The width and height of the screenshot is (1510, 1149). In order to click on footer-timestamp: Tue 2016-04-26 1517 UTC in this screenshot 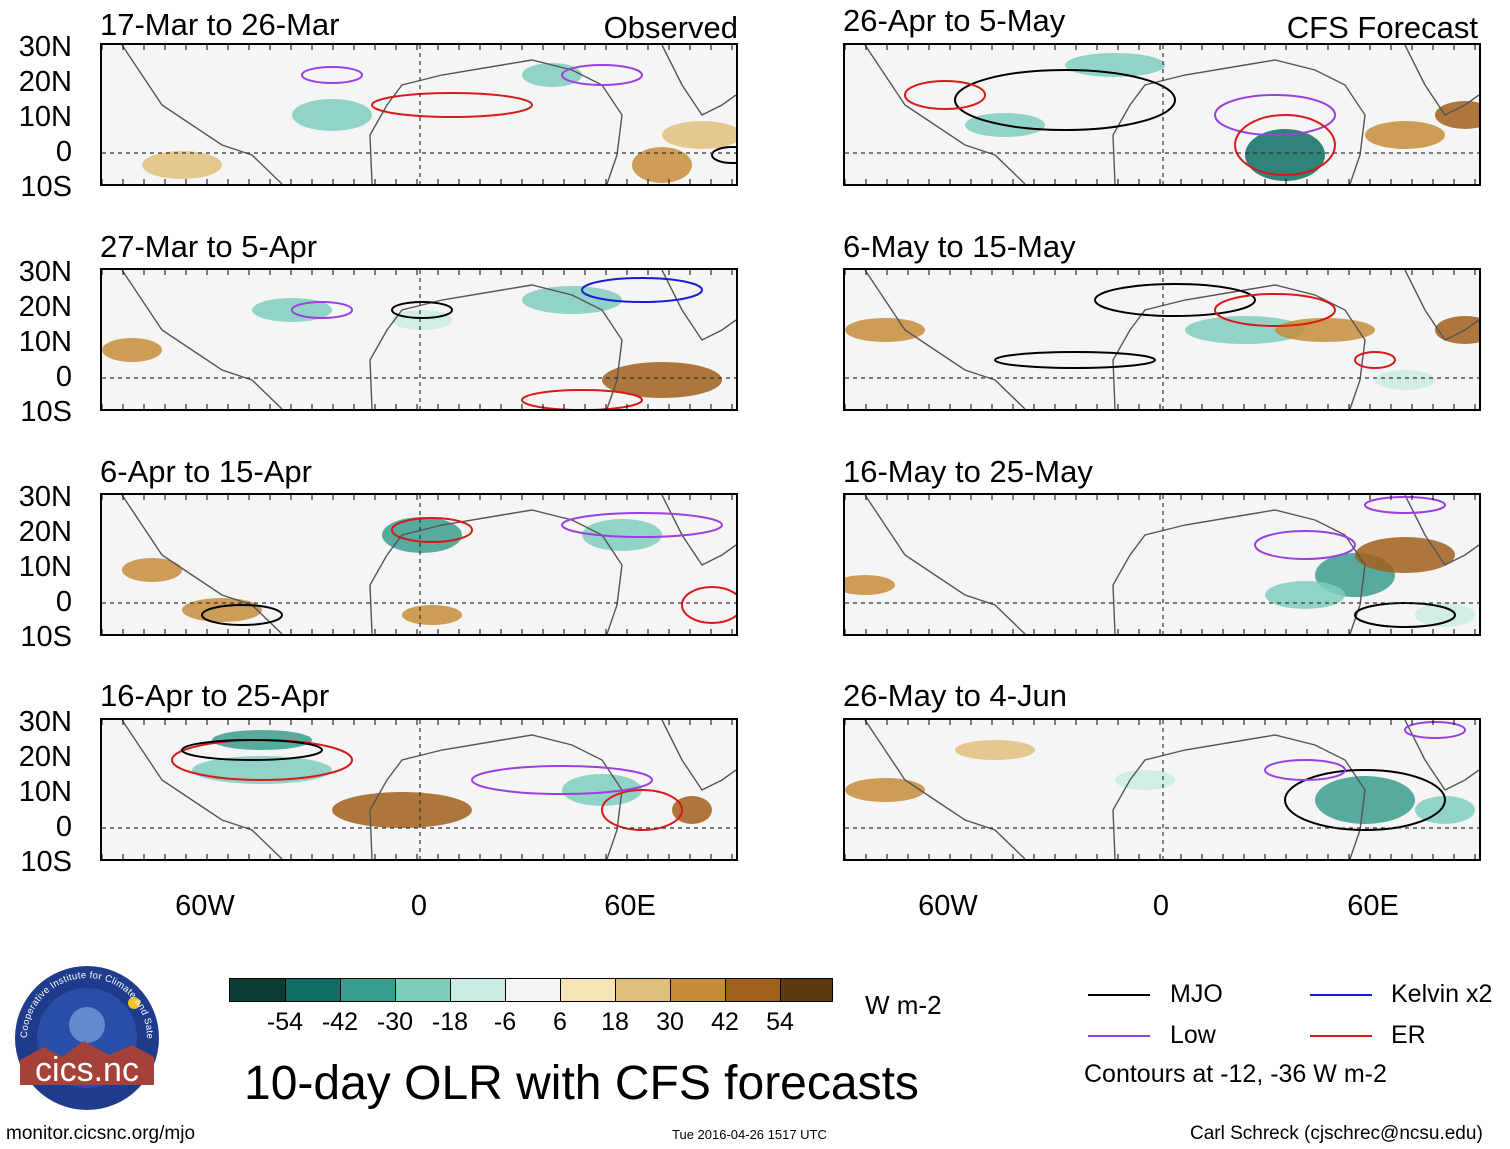, I will do `click(749, 1134)`.